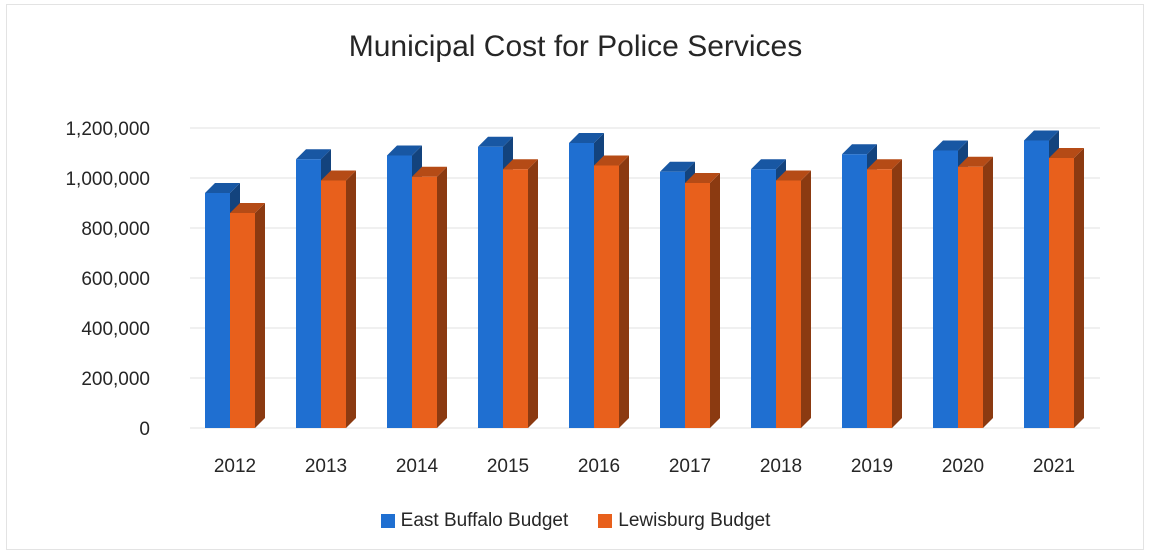 The height and width of the screenshot is (556, 1151). I want to click on legend-item-east-buffalo: East Buffalo Budget, so click(474, 521).